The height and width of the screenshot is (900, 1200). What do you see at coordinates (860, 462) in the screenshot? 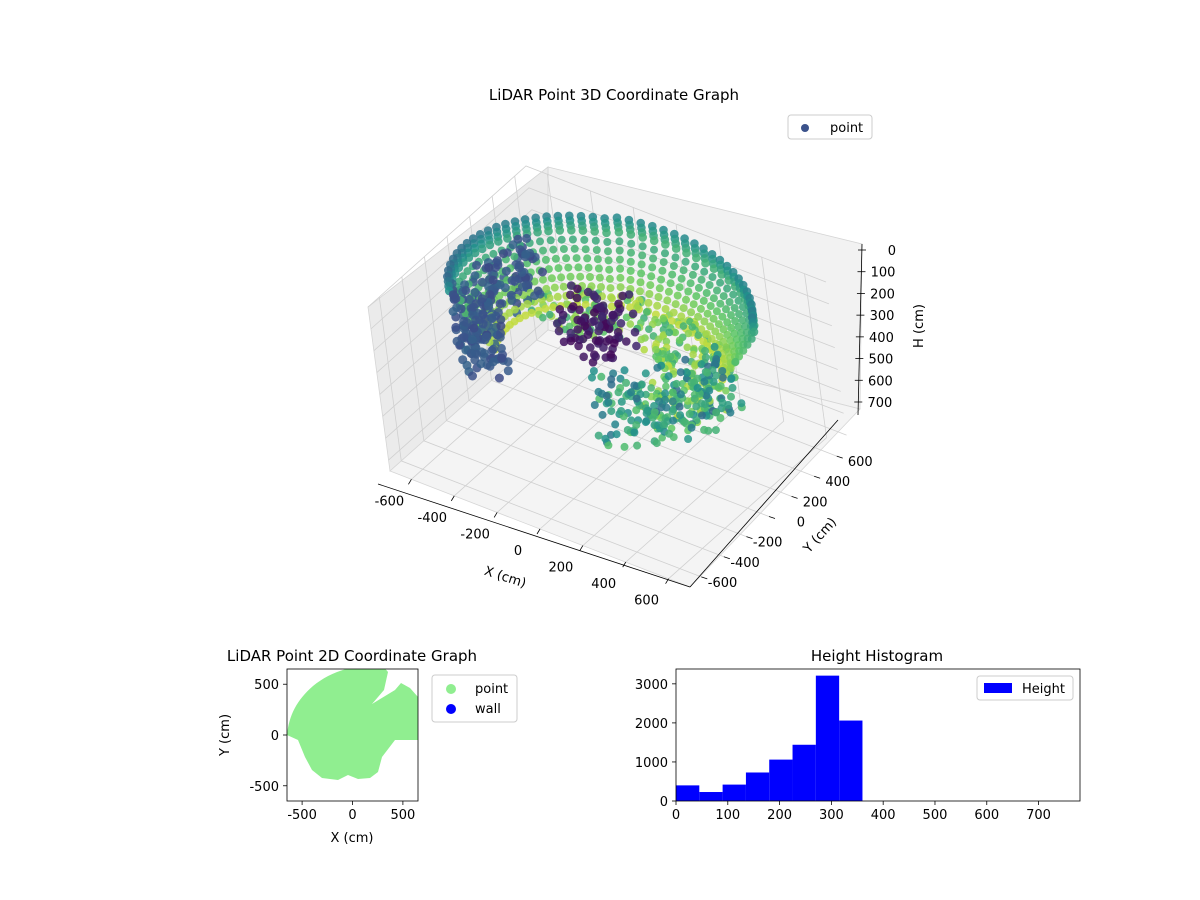
I see `y-tick-label: 600` at bounding box center [860, 462].